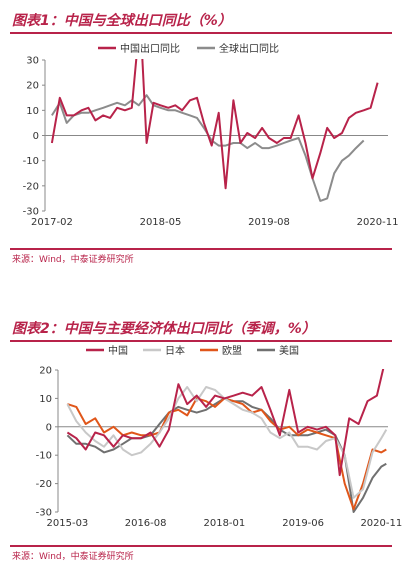  I want to click on legend-label: 中国出口同比, so click(150, 48).